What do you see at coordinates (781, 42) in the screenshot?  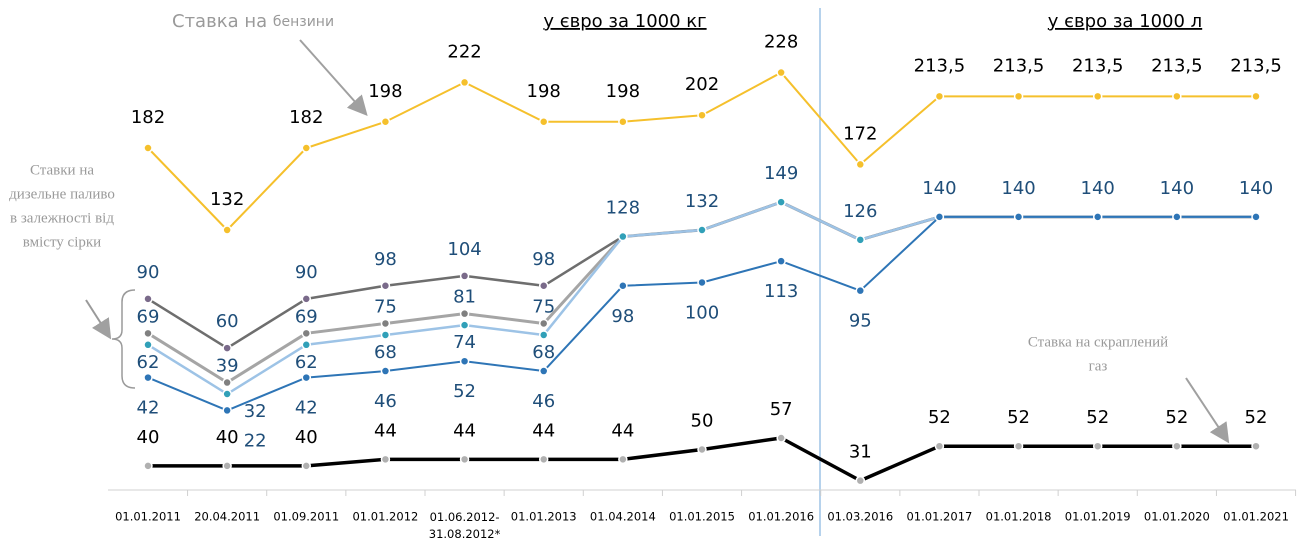 I see `data-label: 228` at bounding box center [781, 42].